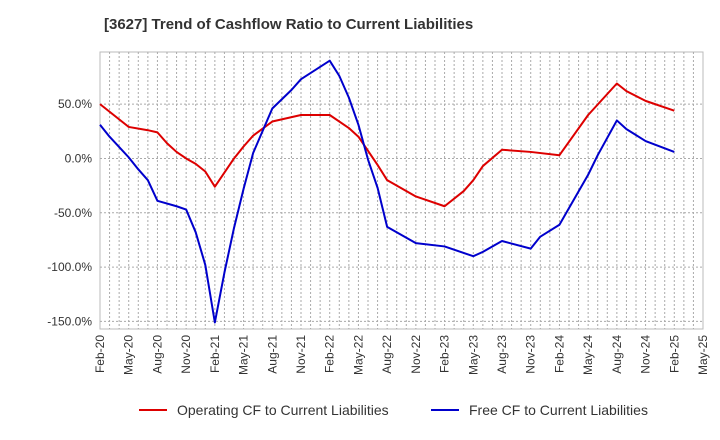  I want to click on legend-label-free-cf: Free CF to Current Liabilities, so click(558, 410).